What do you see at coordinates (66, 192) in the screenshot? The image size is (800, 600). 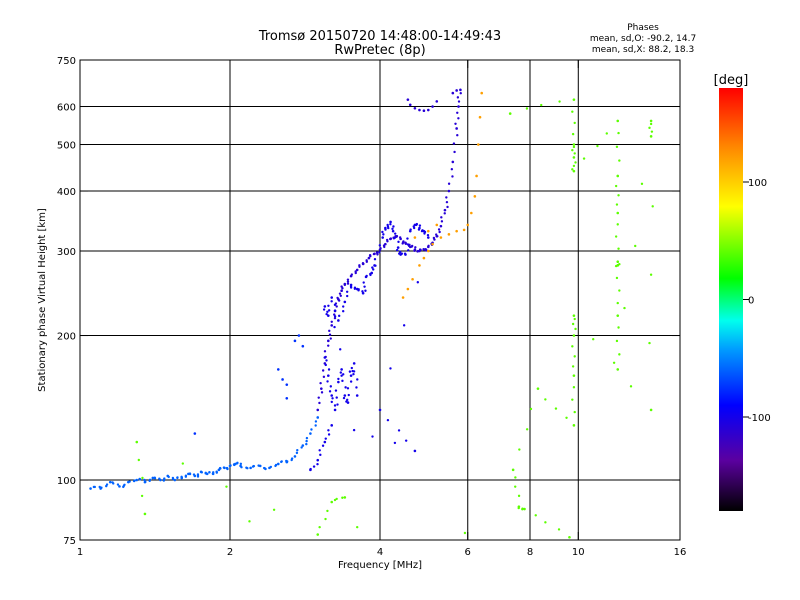 I see `y-tick-label: 400` at bounding box center [66, 192].